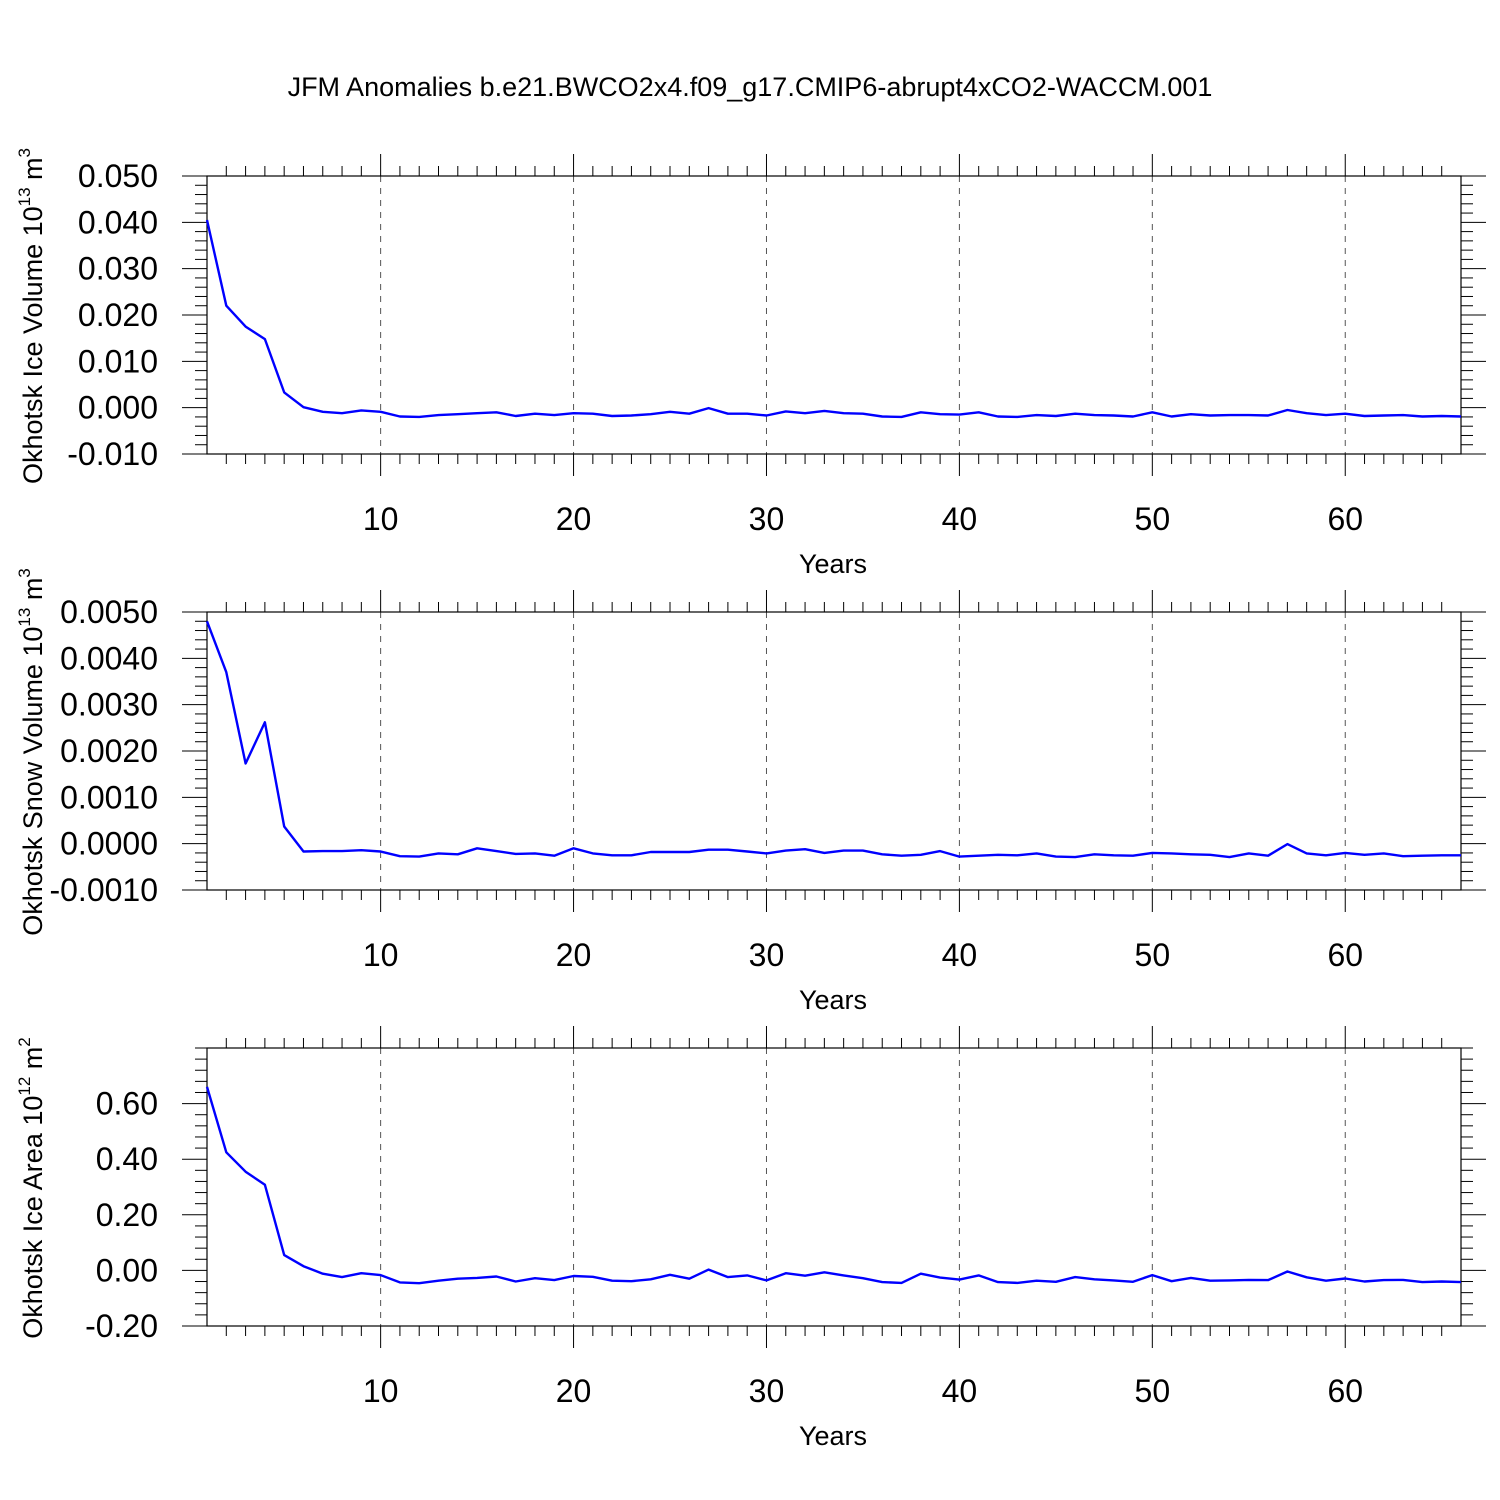 Image resolution: width=1500 pixels, height=1500 pixels. What do you see at coordinates (109, 797) in the screenshot?
I see `y-tick-label: 0.0010` at bounding box center [109, 797].